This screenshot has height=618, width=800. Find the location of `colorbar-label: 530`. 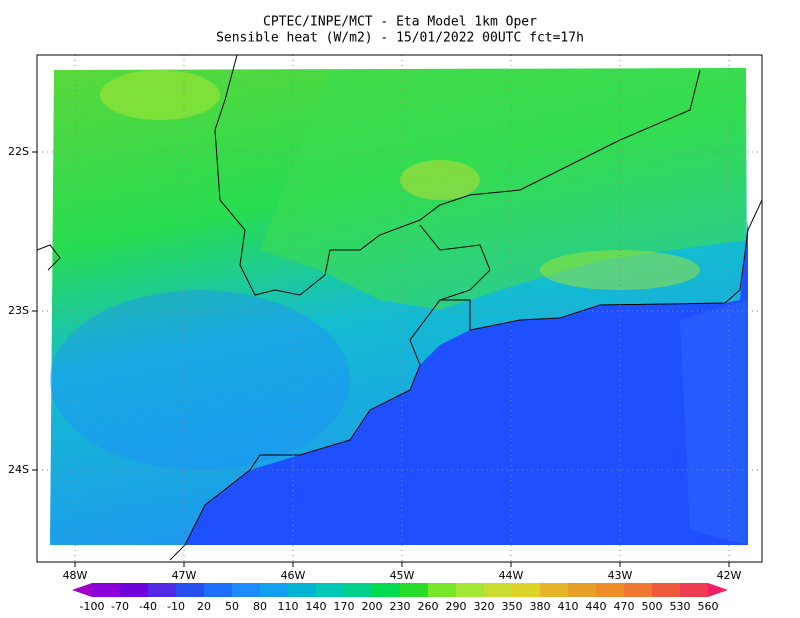

colorbar-label: 530 is located at coordinates (680, 606).